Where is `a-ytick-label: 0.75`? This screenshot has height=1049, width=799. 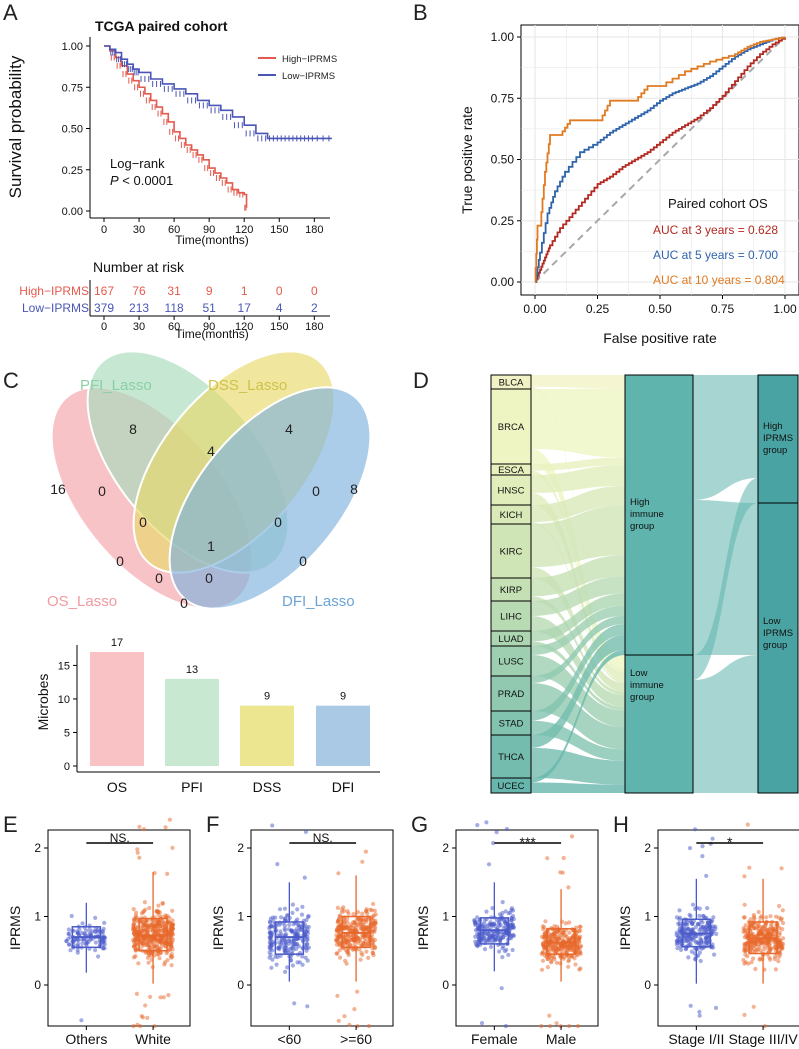
a-ytick-label: 0.75 is located at coordinates (72, 88).